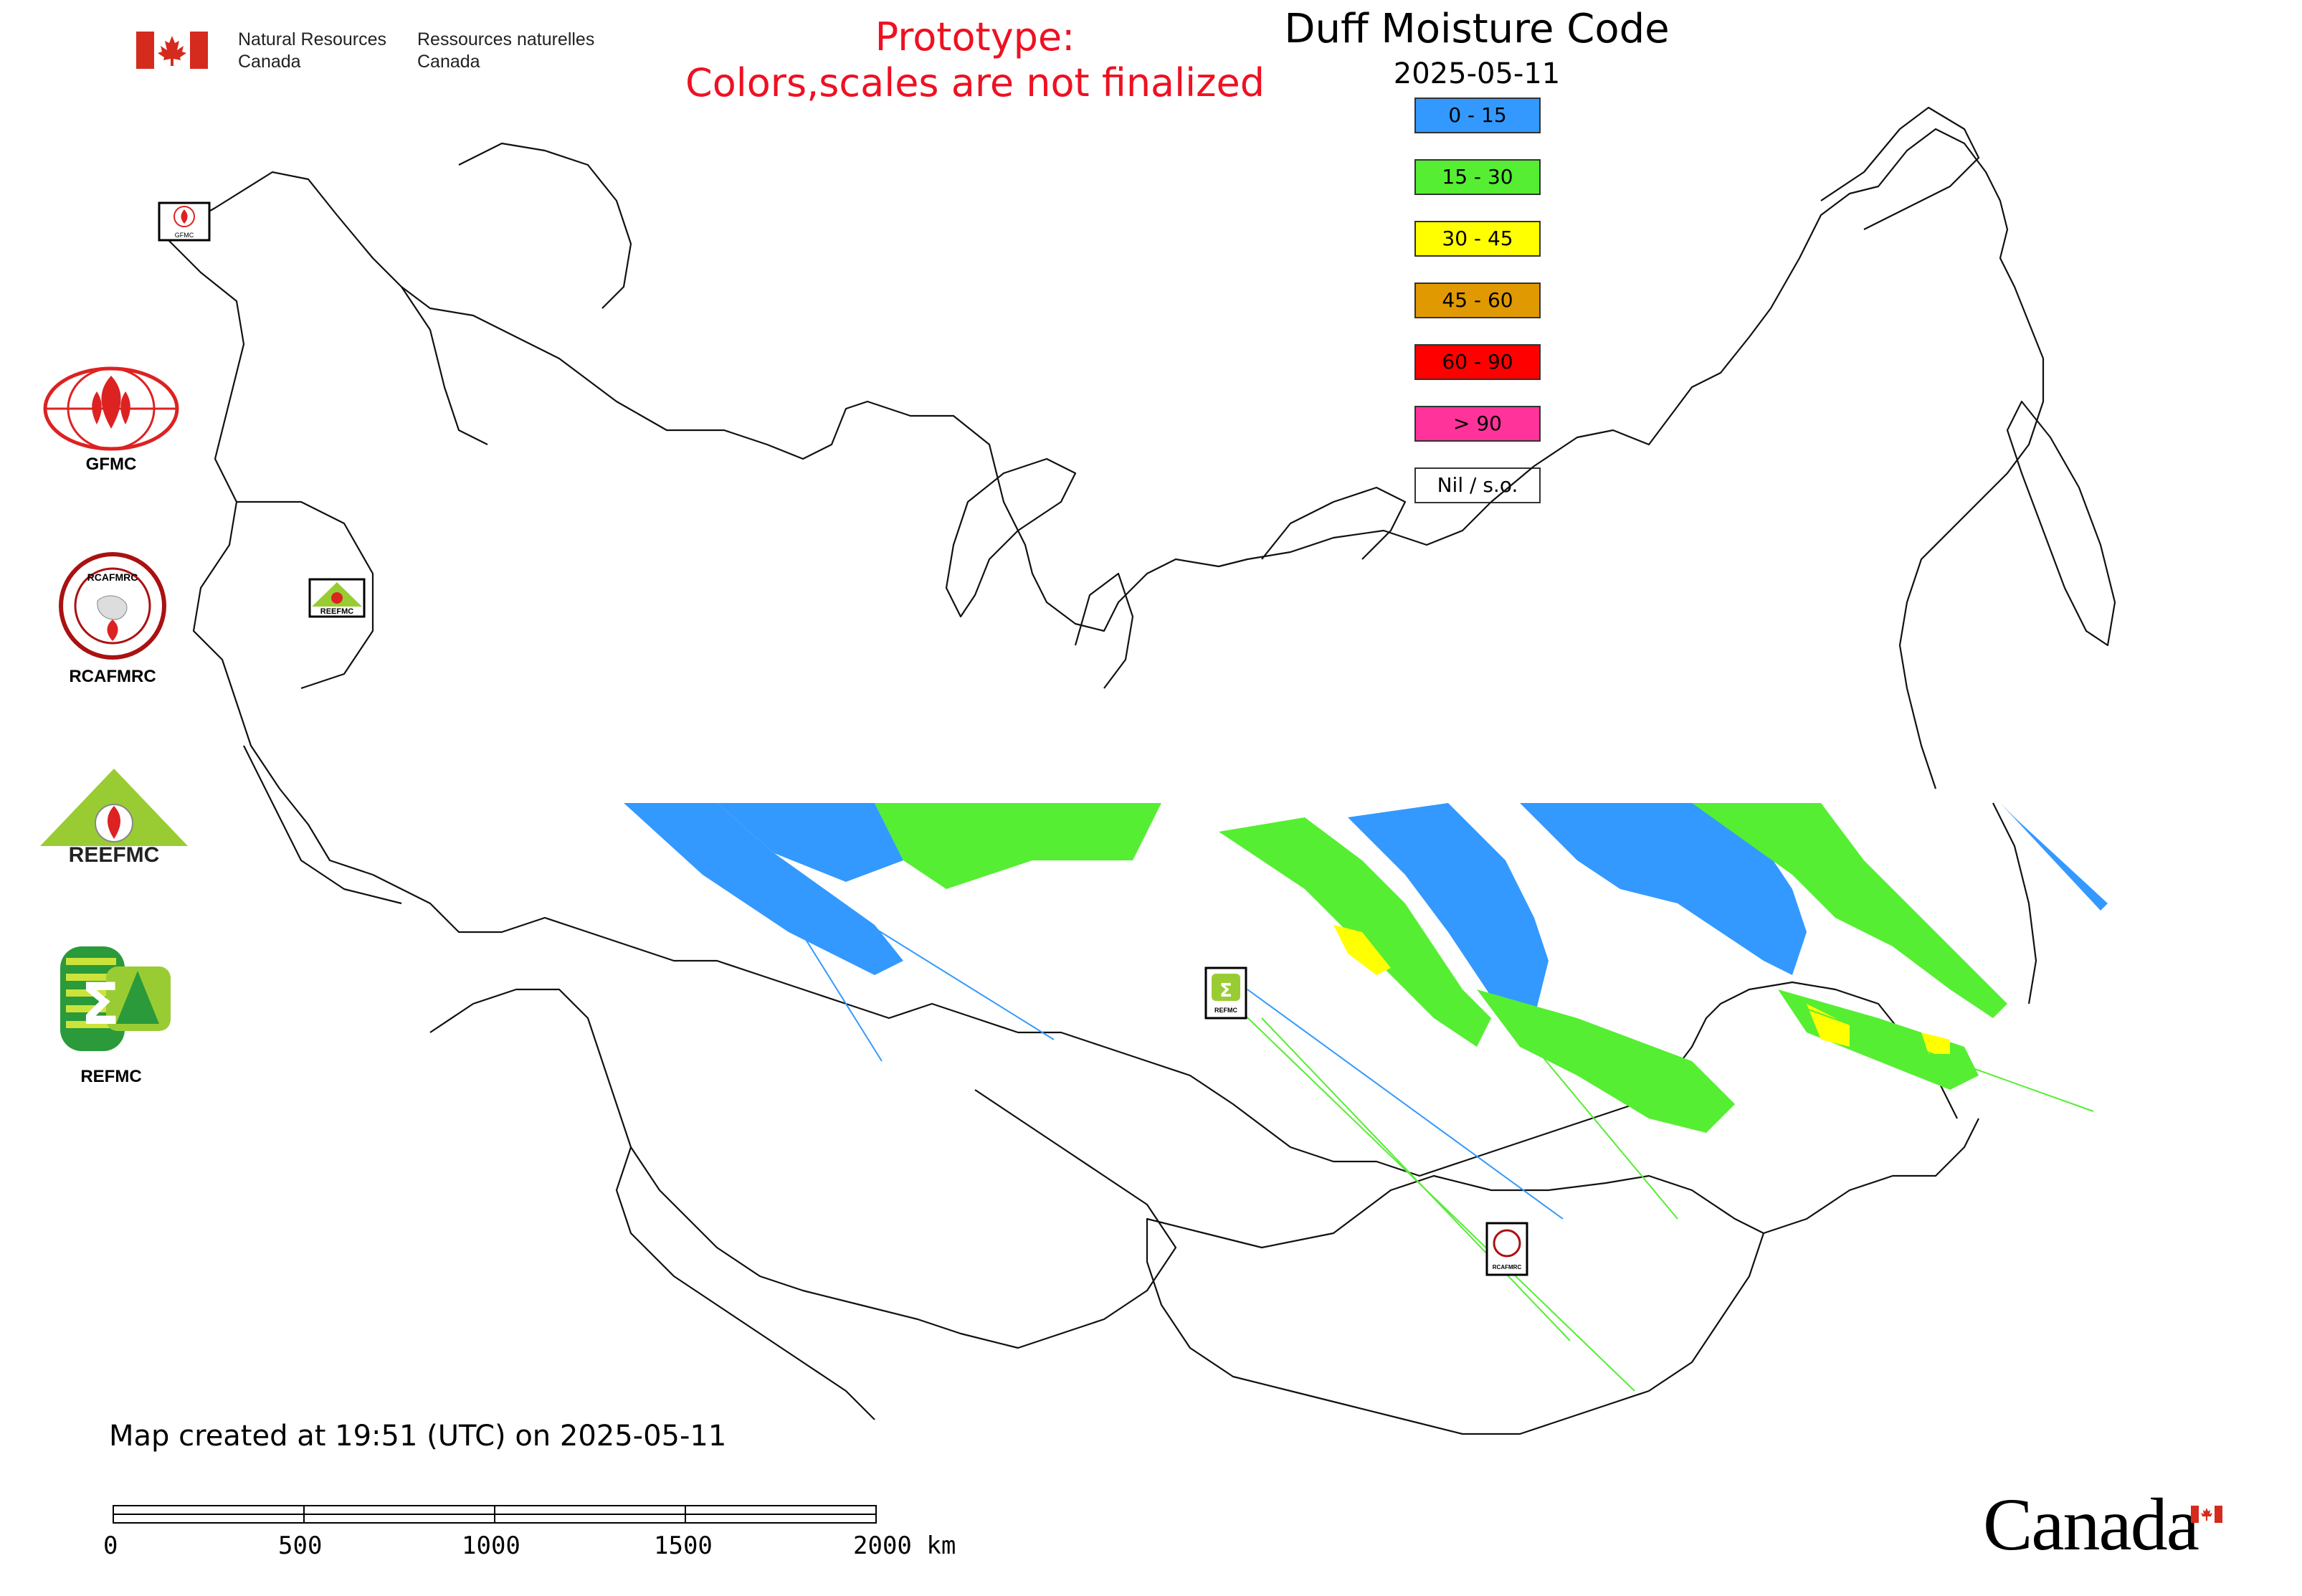  What do you see at coordinates (1225, 1010) in the screenshot?
I see `refmc-marker-label: REFMC` at bounding box center [1225, 1010].